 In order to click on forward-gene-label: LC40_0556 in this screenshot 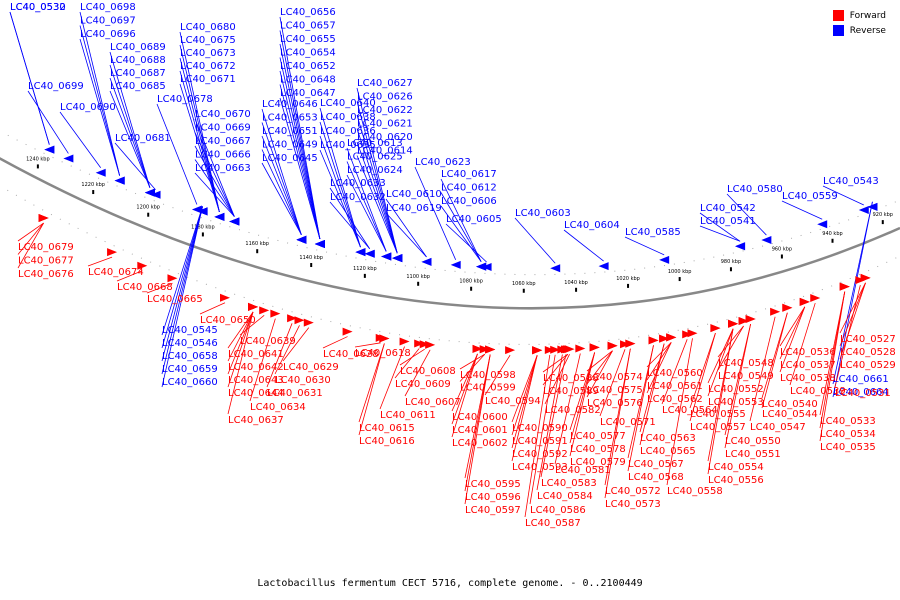, I will do `click(736, 480)`.